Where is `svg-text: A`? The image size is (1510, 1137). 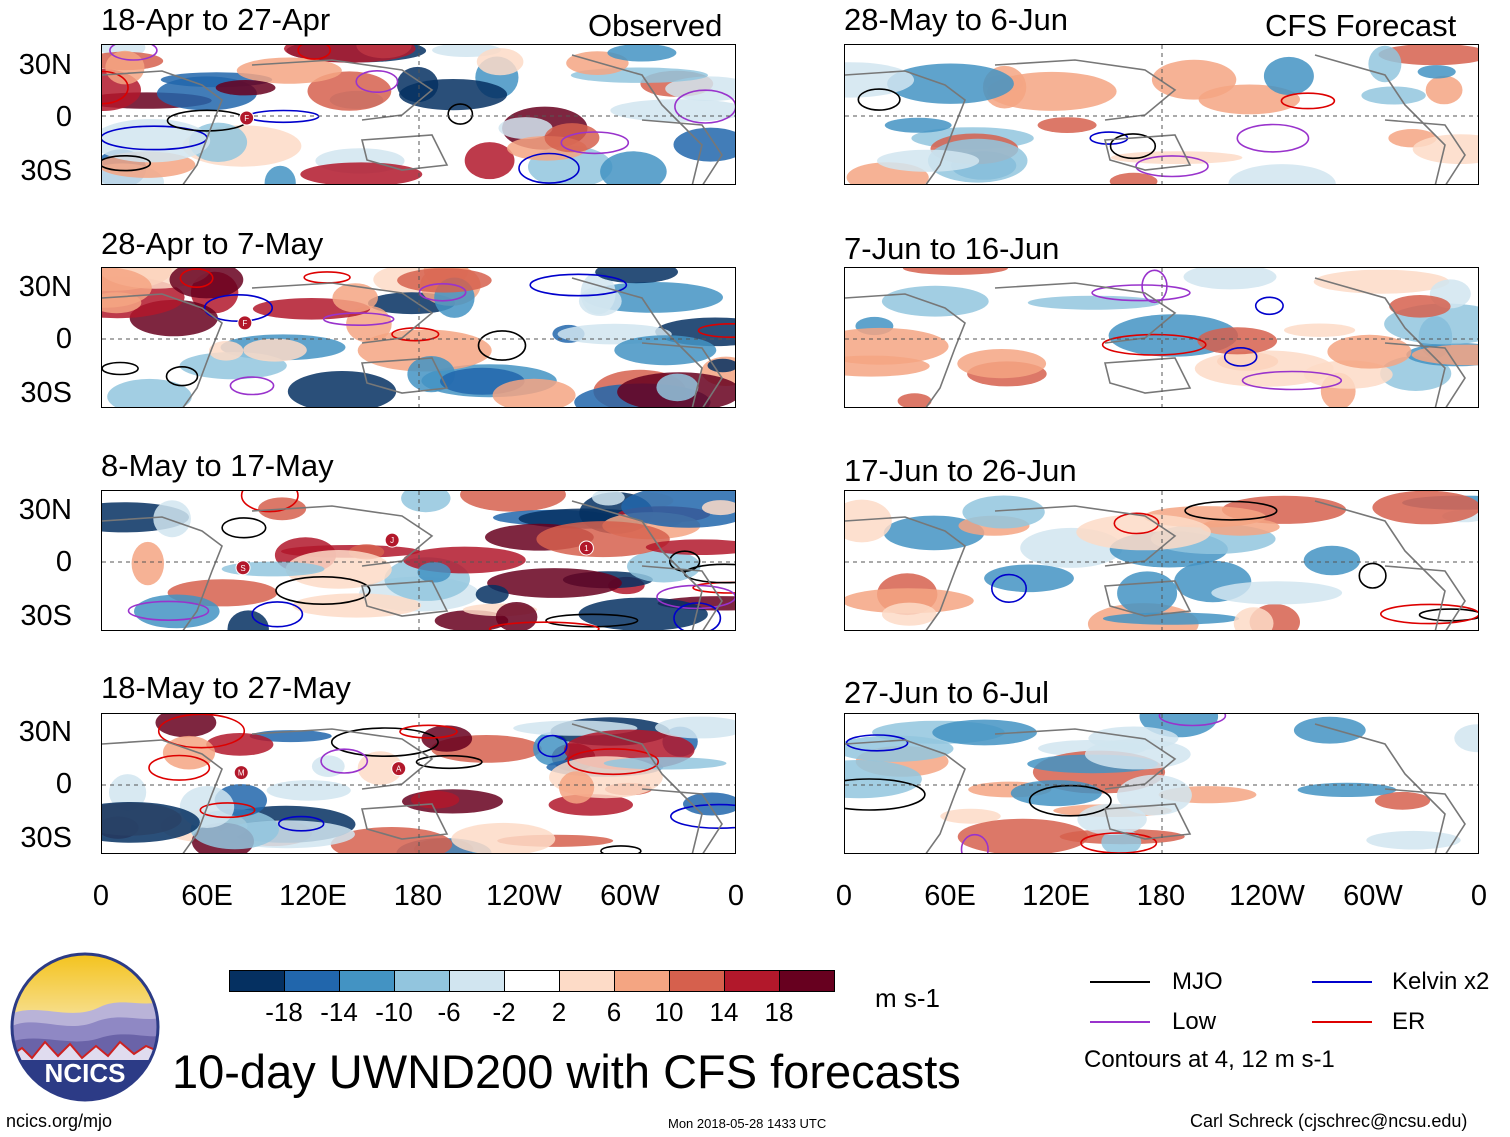 svg-text: A is located at coordinates (399, 769).